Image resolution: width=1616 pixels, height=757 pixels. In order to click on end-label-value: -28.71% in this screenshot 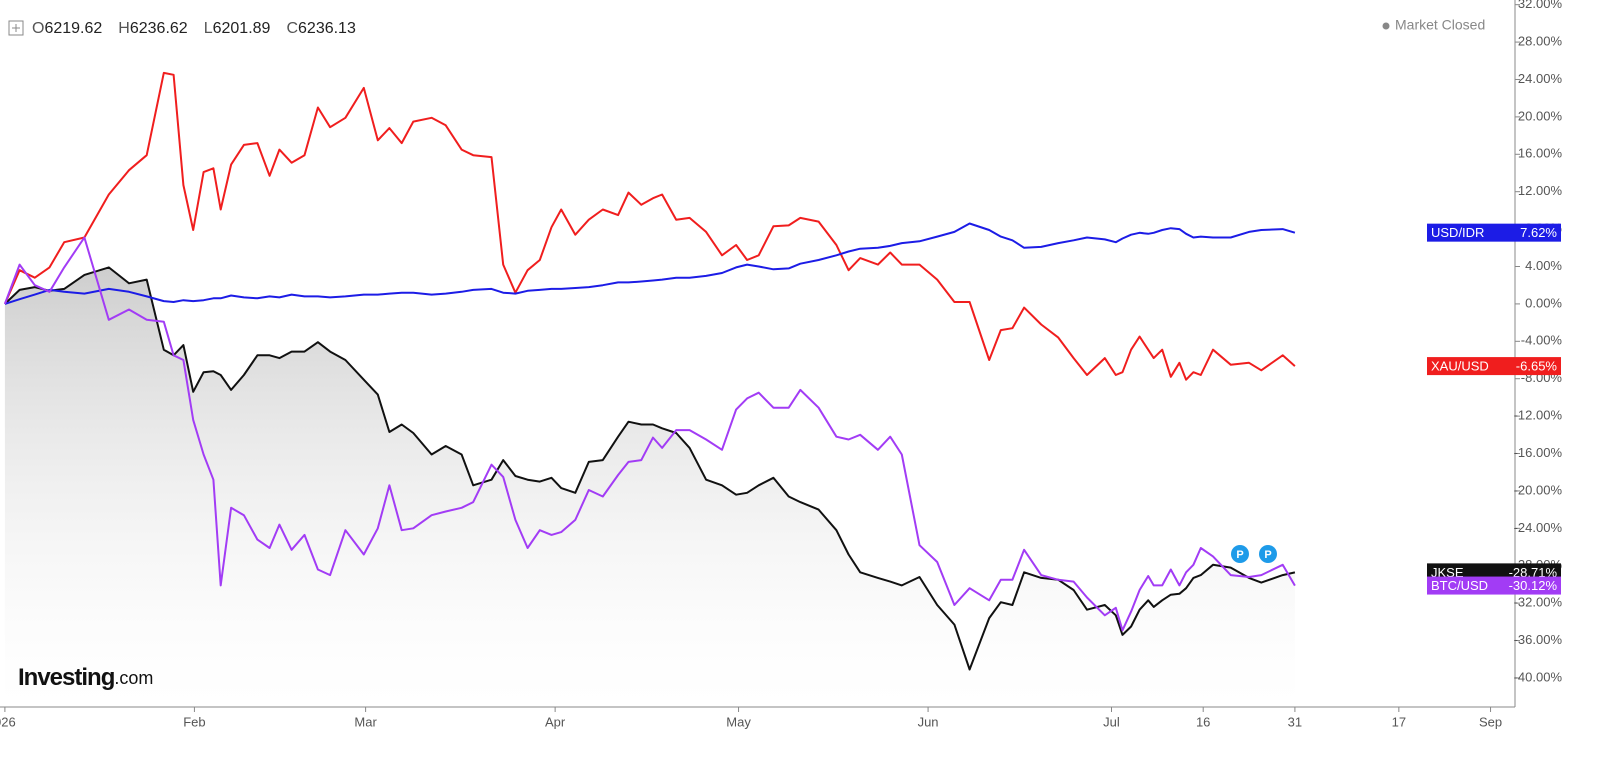, I will do `click(1533, 572)`.